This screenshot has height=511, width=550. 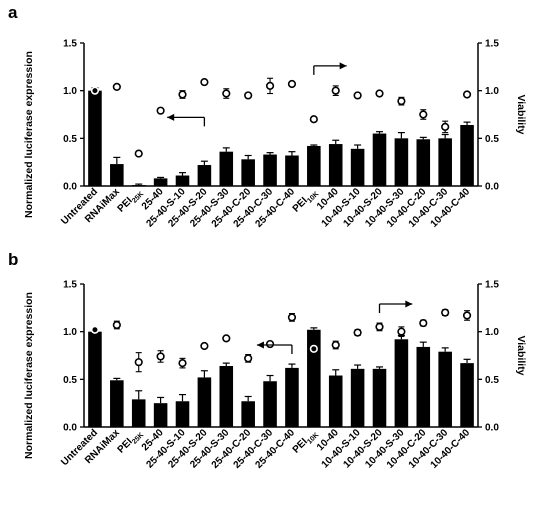 I want to click on y-tick-label: 1.5, so click(x=70, y=44).